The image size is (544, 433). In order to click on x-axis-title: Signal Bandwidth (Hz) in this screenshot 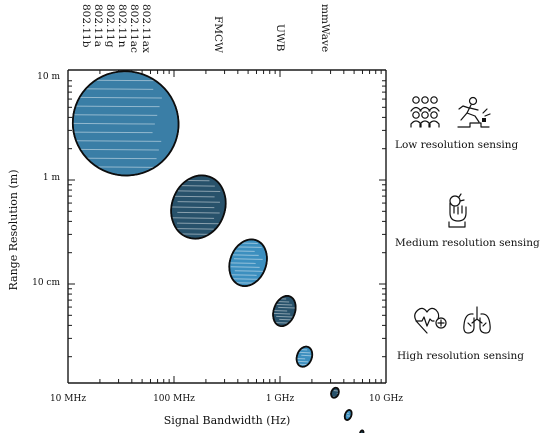, I will do `click(227, 420)`.